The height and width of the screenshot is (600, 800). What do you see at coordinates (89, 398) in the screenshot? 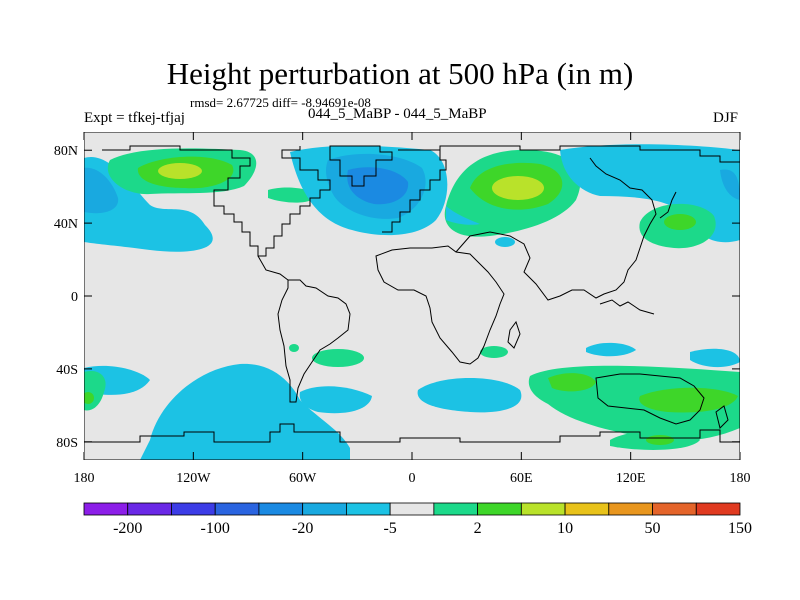
I see `contour-sh-west-green-core` at bounding box center [89, 398].